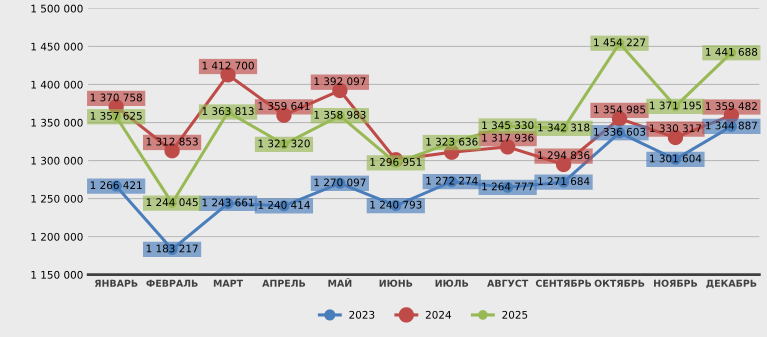  Describe the element at coordinates (57, 84) in the screenshot. I see `y-tick-label: 1 400 000` at that location.